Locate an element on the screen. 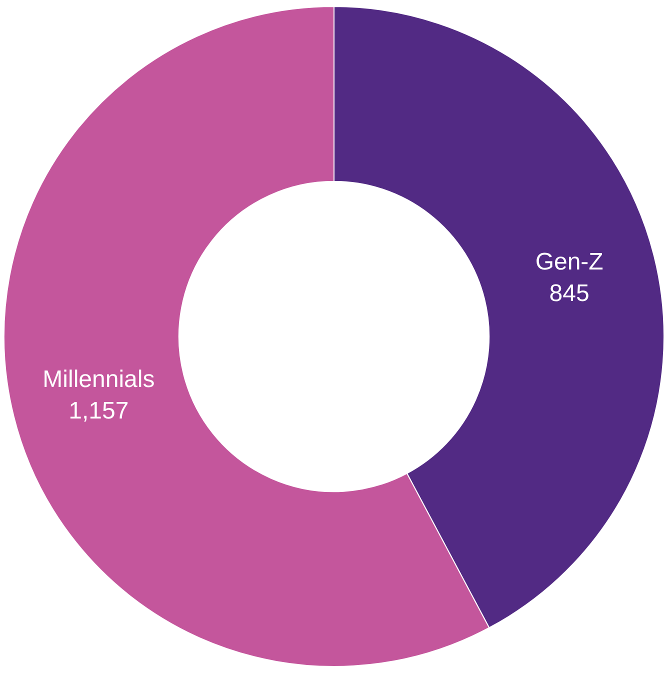 The image size is (668, 673). slice-label: Gen-Z is located at coordinates (569, 262).